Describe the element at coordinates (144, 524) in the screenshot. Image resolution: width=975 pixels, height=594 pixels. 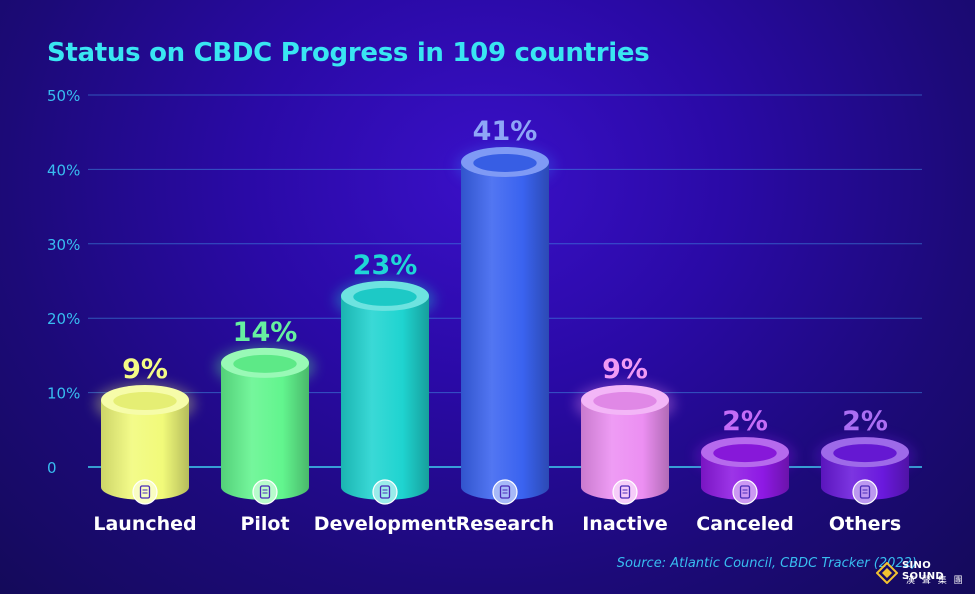
I see `category-label: Launched` at that location.